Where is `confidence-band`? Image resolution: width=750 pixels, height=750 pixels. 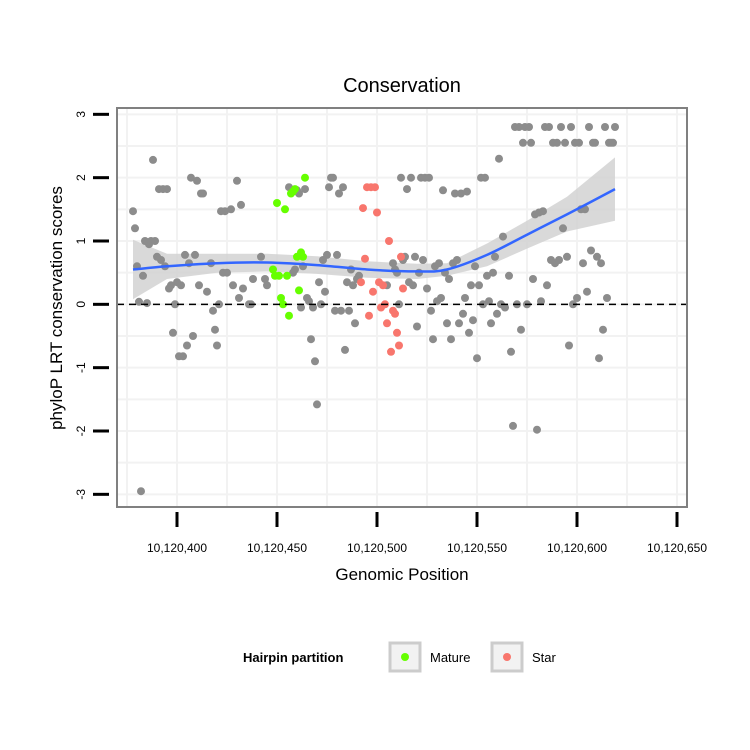
confidence-band is located at coordinates (374, 228).